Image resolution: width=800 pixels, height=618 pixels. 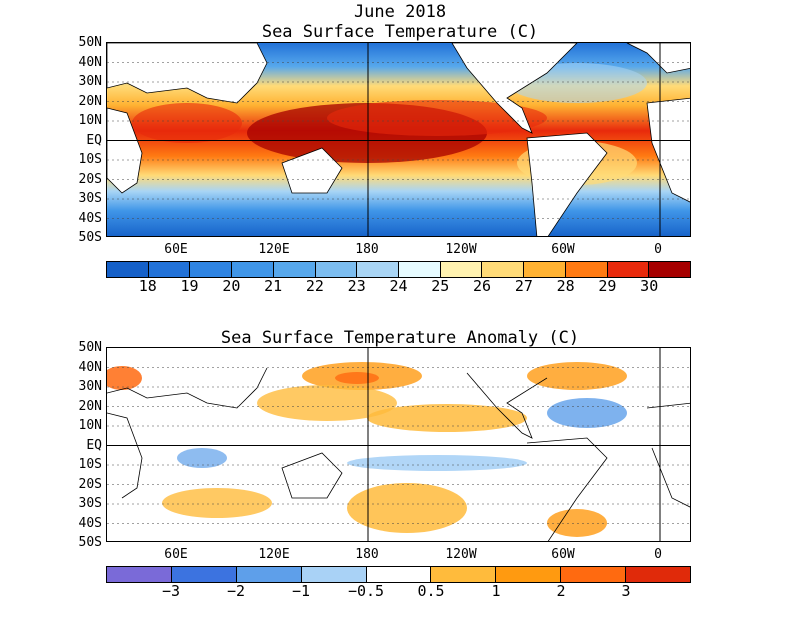 I want to click on africa-landmass, so click(x=125, y=150).